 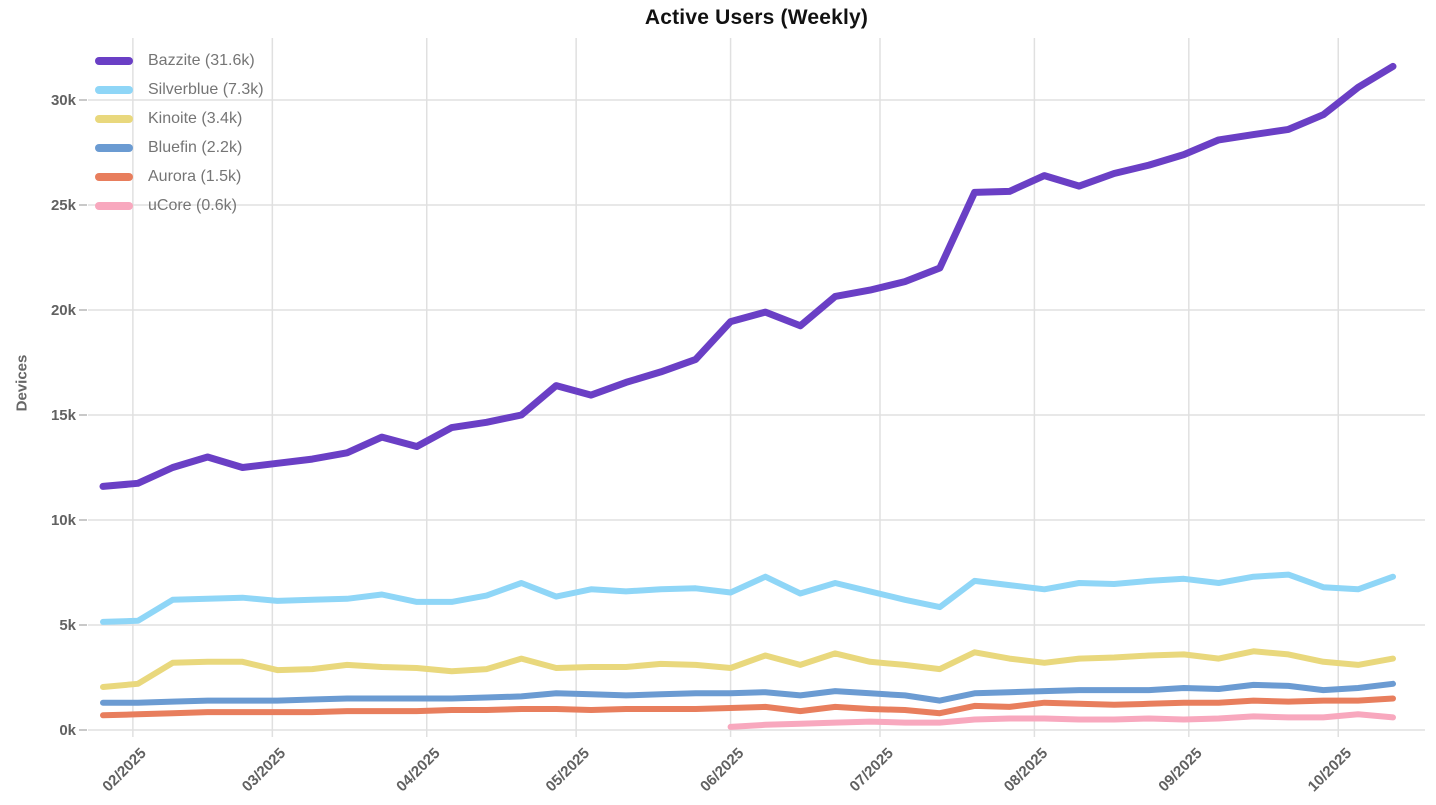 What do you see at coordinates (418, 770) in the screenshot?
I see `x-tick-label: 04/2025` at bounding box center [418, 770].